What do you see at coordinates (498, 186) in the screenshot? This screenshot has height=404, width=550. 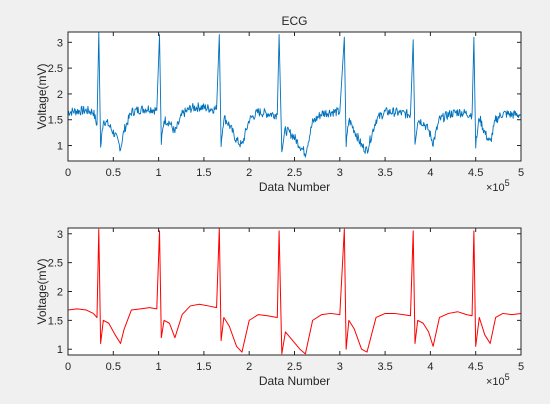 I see `chart-0-x-exponent: ×10⁵` at bounding box center [498, 186].